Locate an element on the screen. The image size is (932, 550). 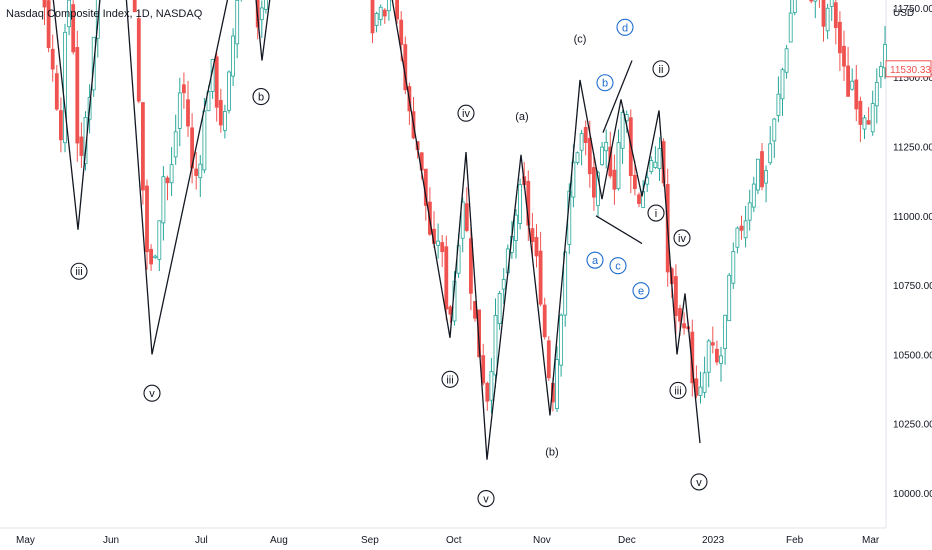
x-tick-label: Dec is located at coordinates (627, 540).